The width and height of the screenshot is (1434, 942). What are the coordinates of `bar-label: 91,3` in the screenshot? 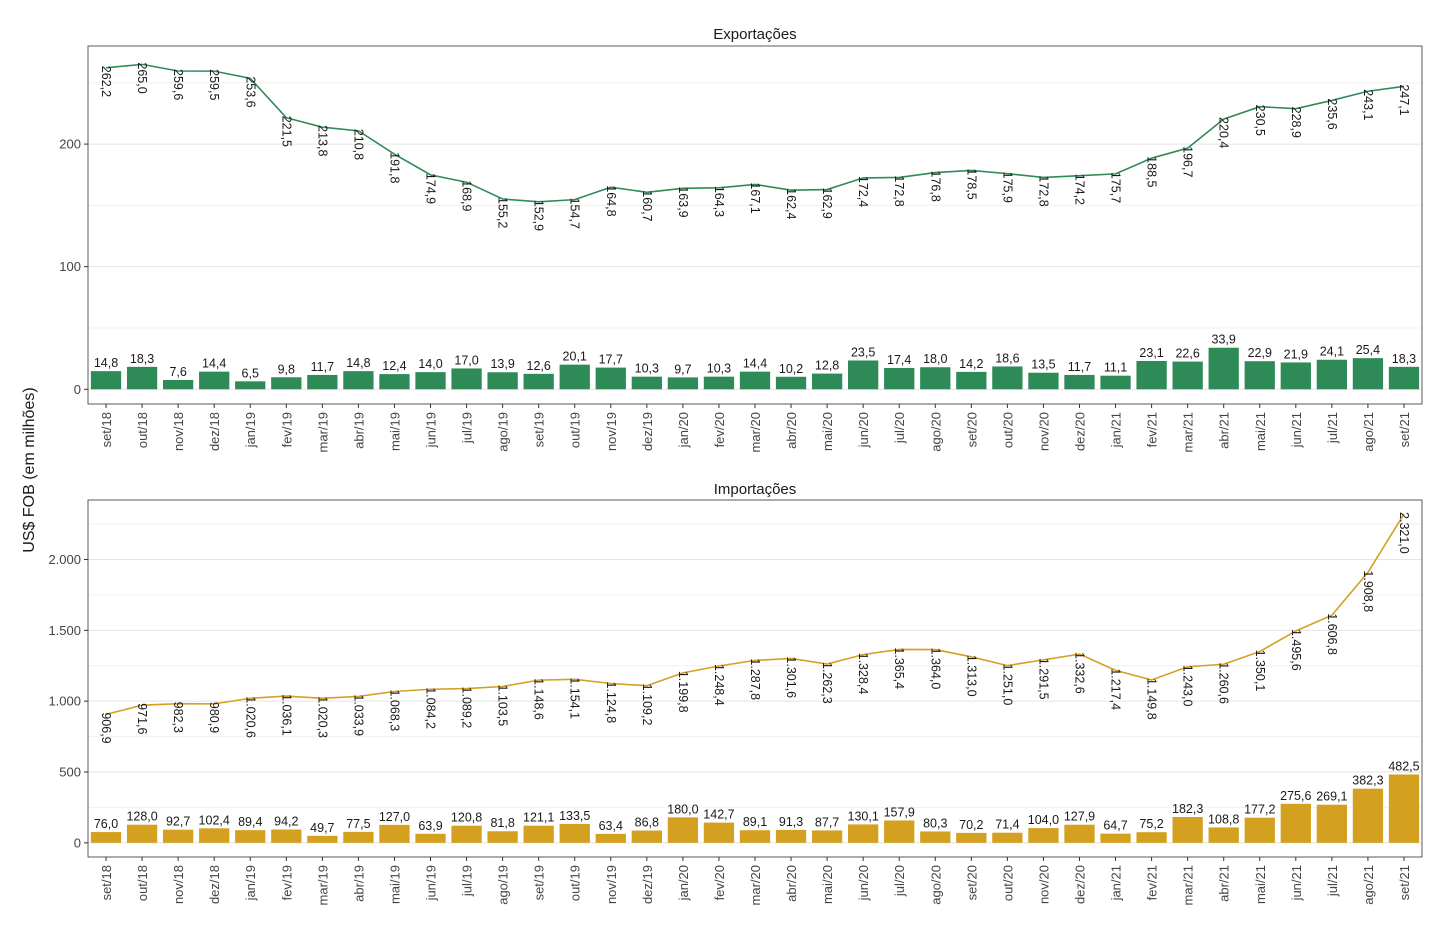 It's located at (791, 822).